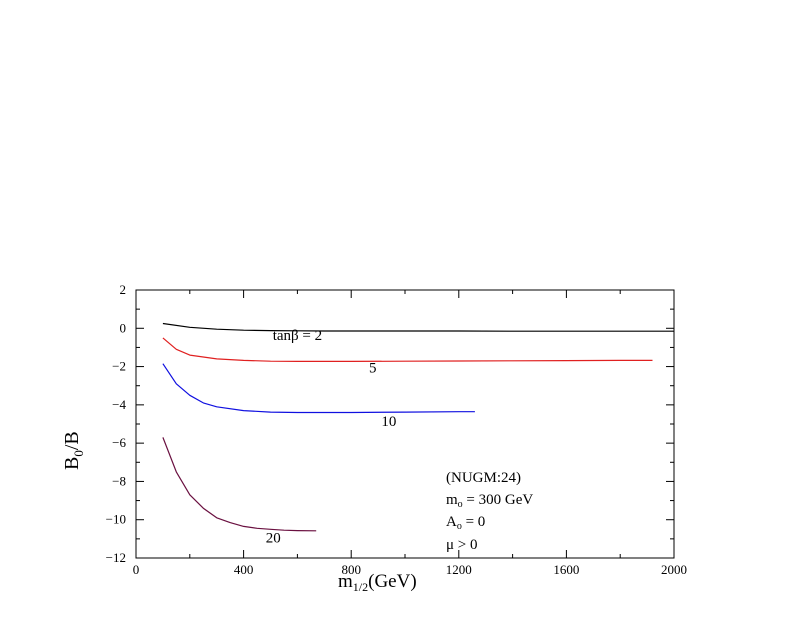 This screenshot has width=809, height=629. I want to click on x-tick-label: 2000, so click(674, 569).